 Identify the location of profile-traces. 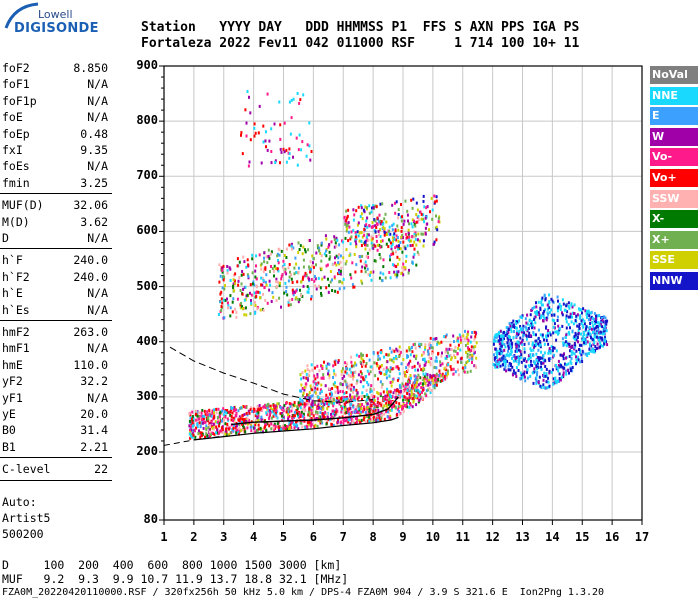
(281, 396).